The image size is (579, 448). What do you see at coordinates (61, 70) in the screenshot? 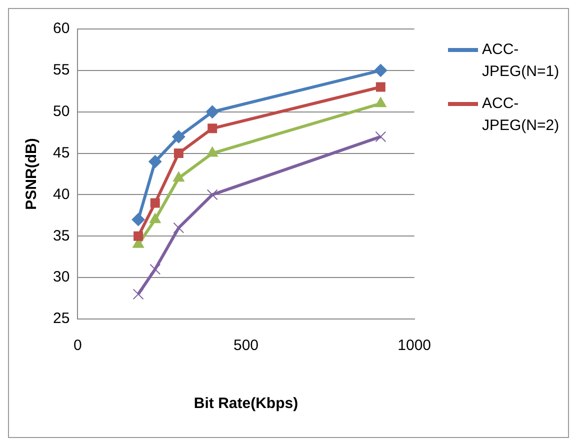
I see `y-tick-label: 55` at bounding box center [61, 70].